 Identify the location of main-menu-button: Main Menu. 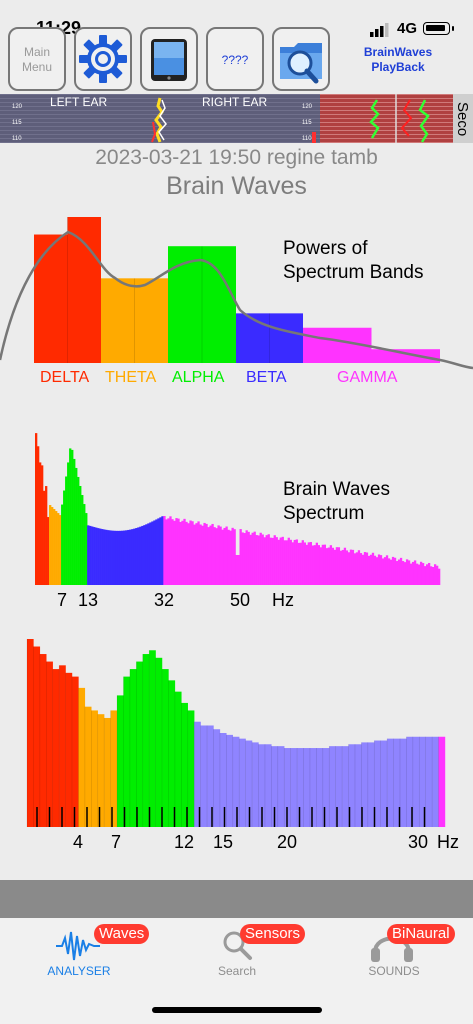
(37, 59).